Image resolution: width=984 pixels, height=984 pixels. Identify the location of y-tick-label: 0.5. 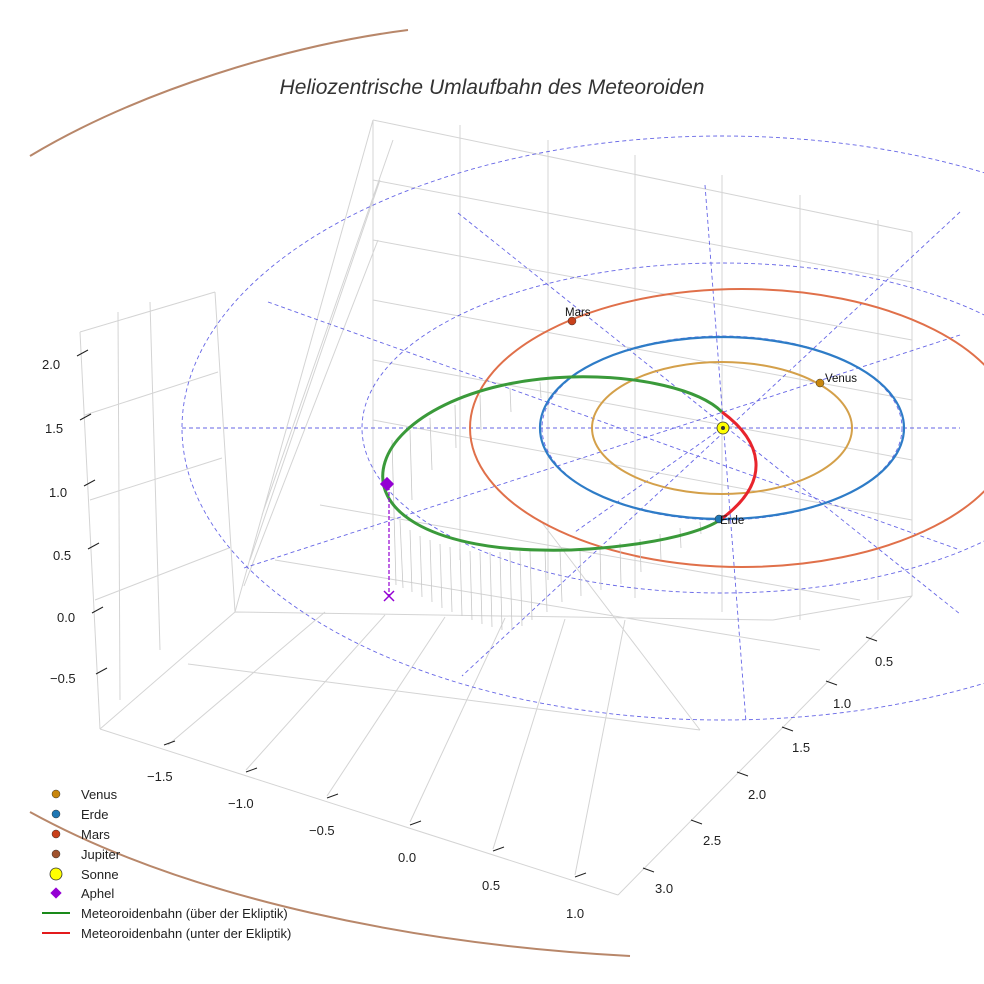
(884, 661).